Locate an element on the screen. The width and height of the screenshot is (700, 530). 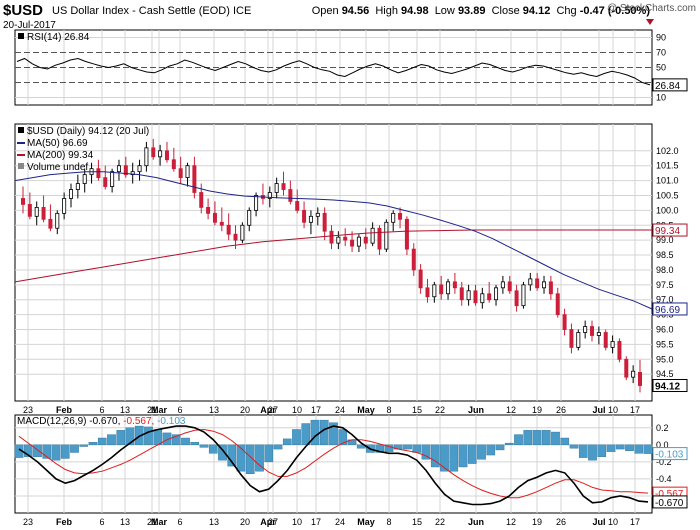
ma200-line is located at coordinates (333, 256).